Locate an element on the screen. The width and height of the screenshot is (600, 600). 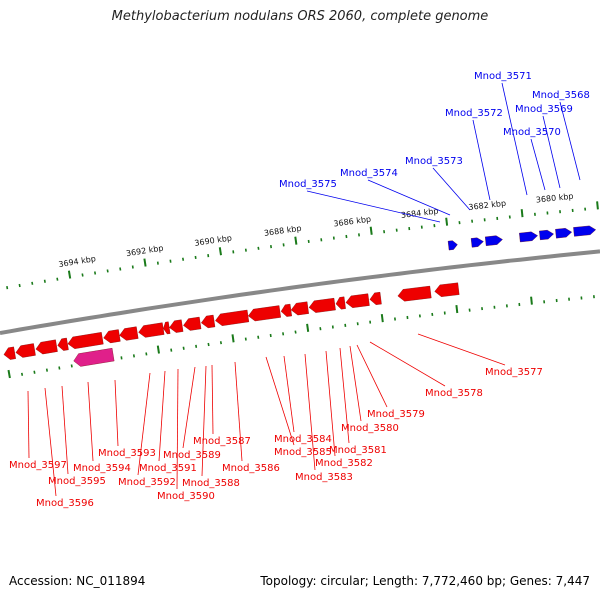
outer-tick-ring is located at coordinates (302, 245).